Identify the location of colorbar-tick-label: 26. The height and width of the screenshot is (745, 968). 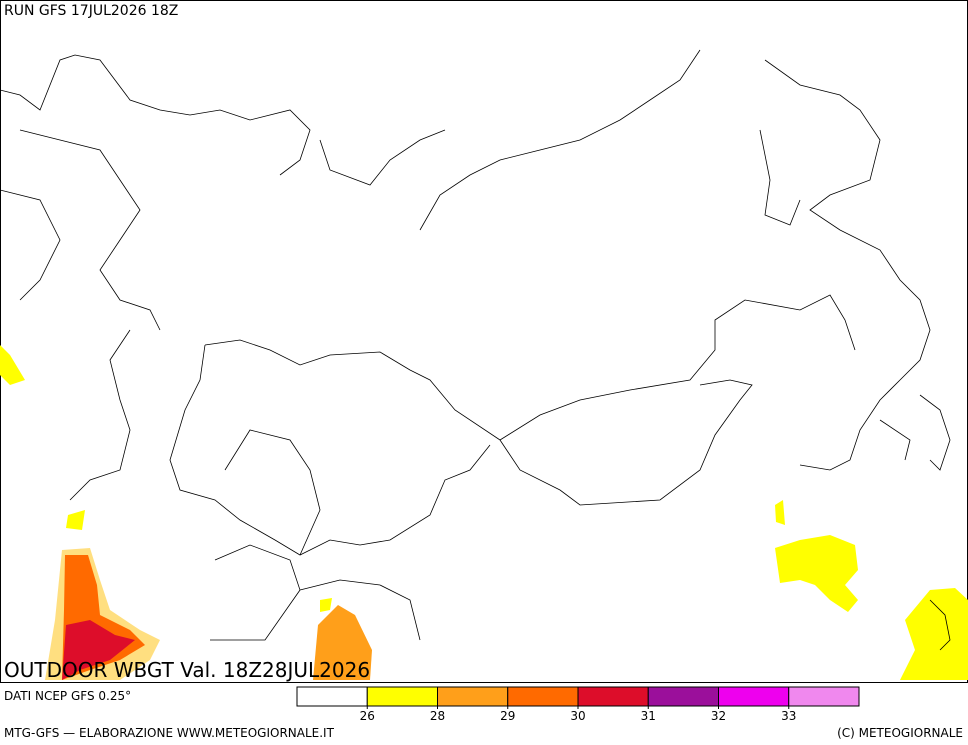
(367, 716).